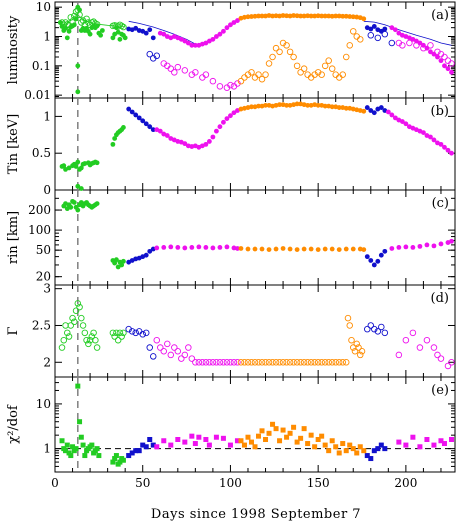  I want to click on y-axis-label-e: χ²/dof, so click(13, 424).